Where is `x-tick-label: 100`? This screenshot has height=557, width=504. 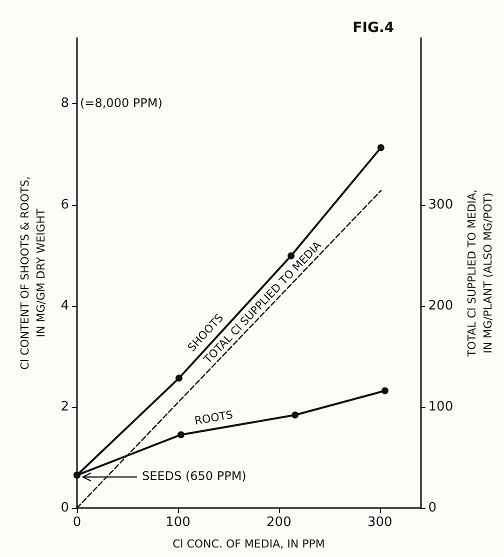 x-tick-label: 100 is located at coordinates (178, 522).